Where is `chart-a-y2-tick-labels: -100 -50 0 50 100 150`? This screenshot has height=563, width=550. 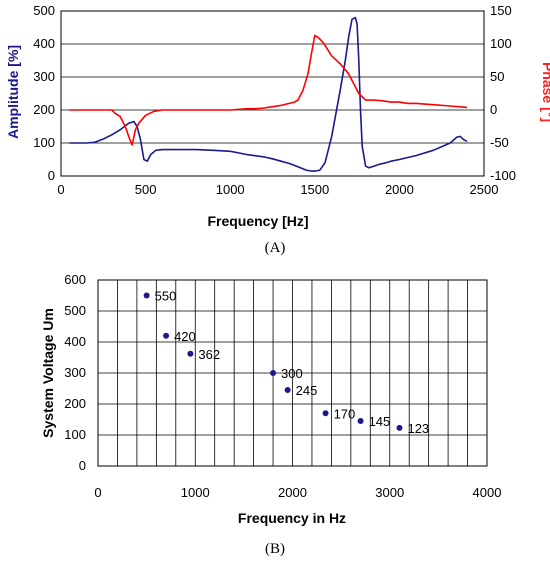 chart-a-y2-tick-labels: -100 -50 0 50 100 150 is located at coordinates (503, 93).